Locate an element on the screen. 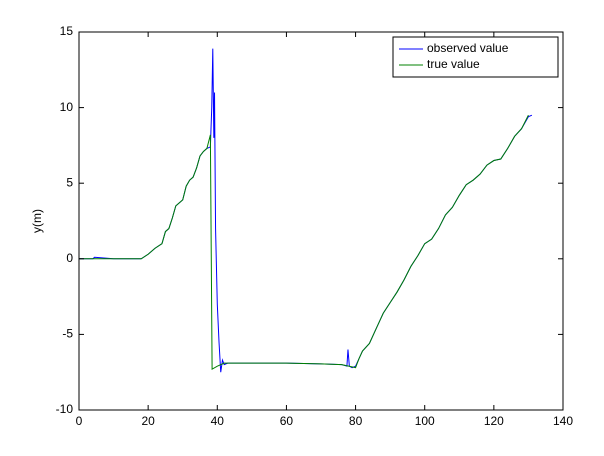 This screenshot has width=604, height=456. x-tick-label: 40 is located at coordinates (218, 421).